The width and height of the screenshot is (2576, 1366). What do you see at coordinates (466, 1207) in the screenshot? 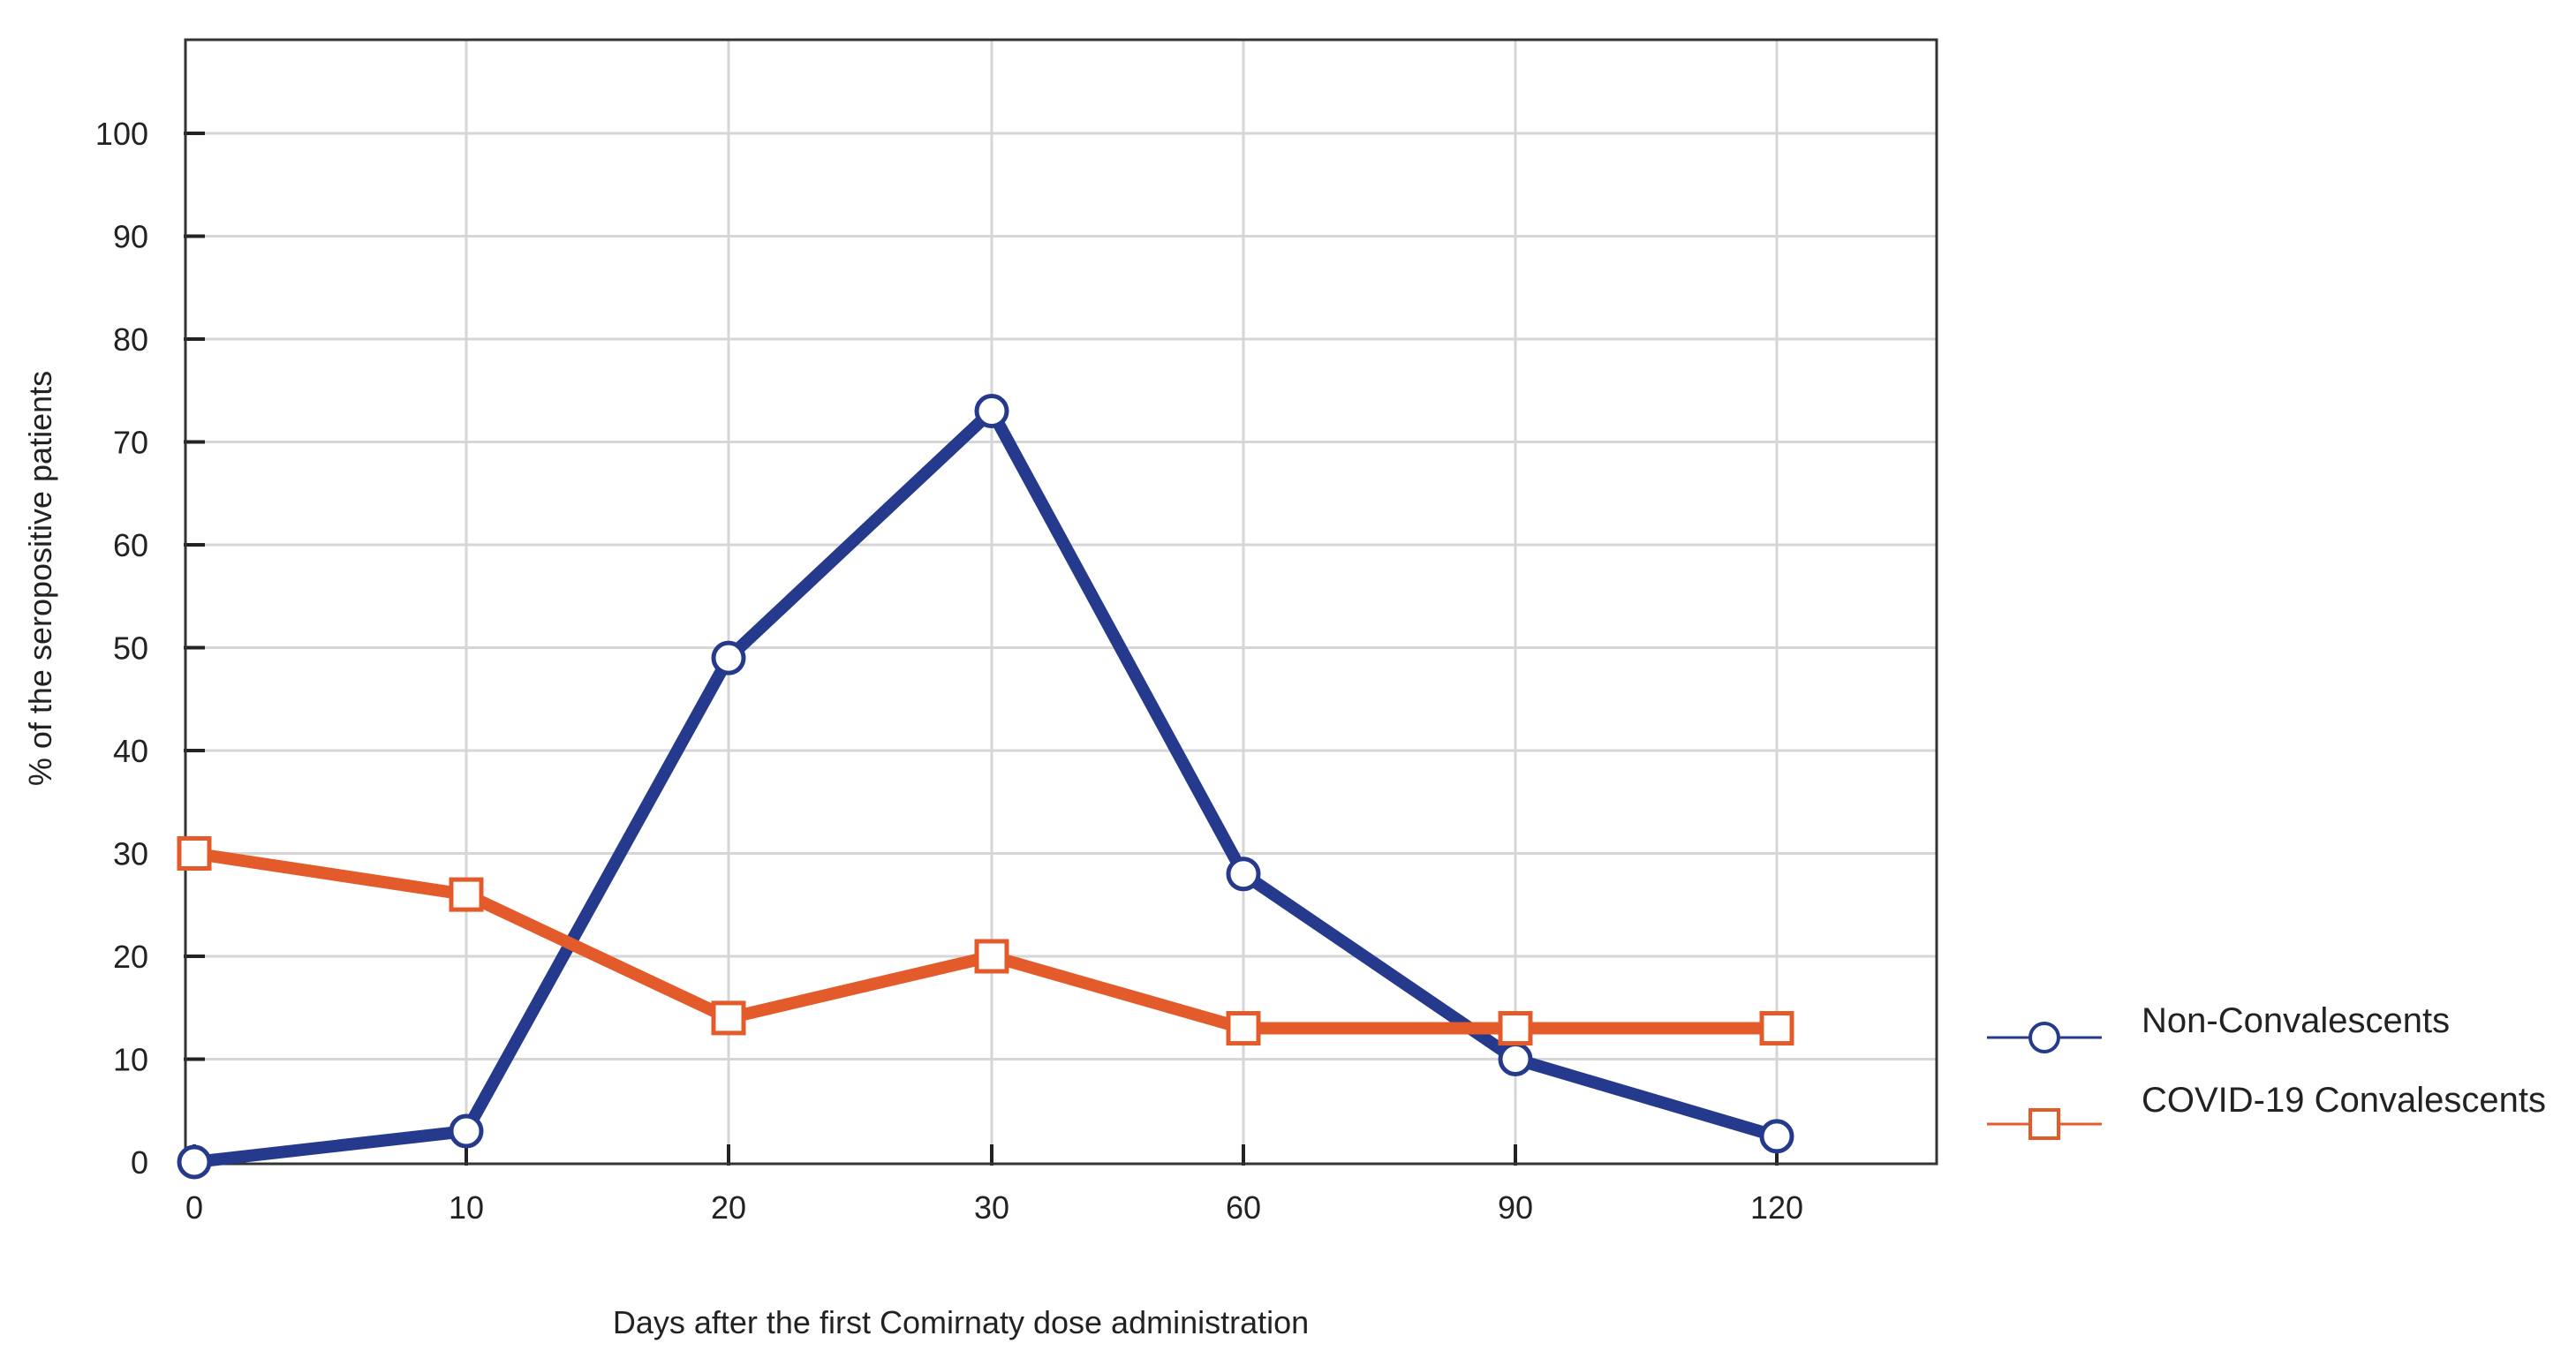
I see `x-tick-label: 10` at bounding box center [466, 1207].